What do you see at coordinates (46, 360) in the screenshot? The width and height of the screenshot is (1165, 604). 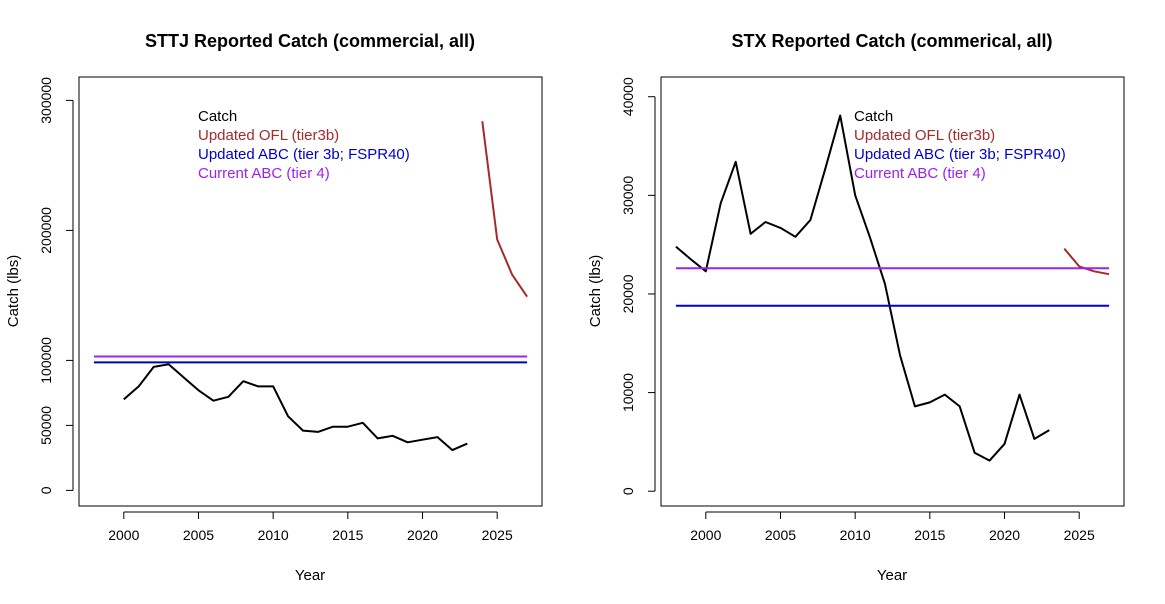 I see `y-tick-label: 100000` at bounding box center [46, 360].